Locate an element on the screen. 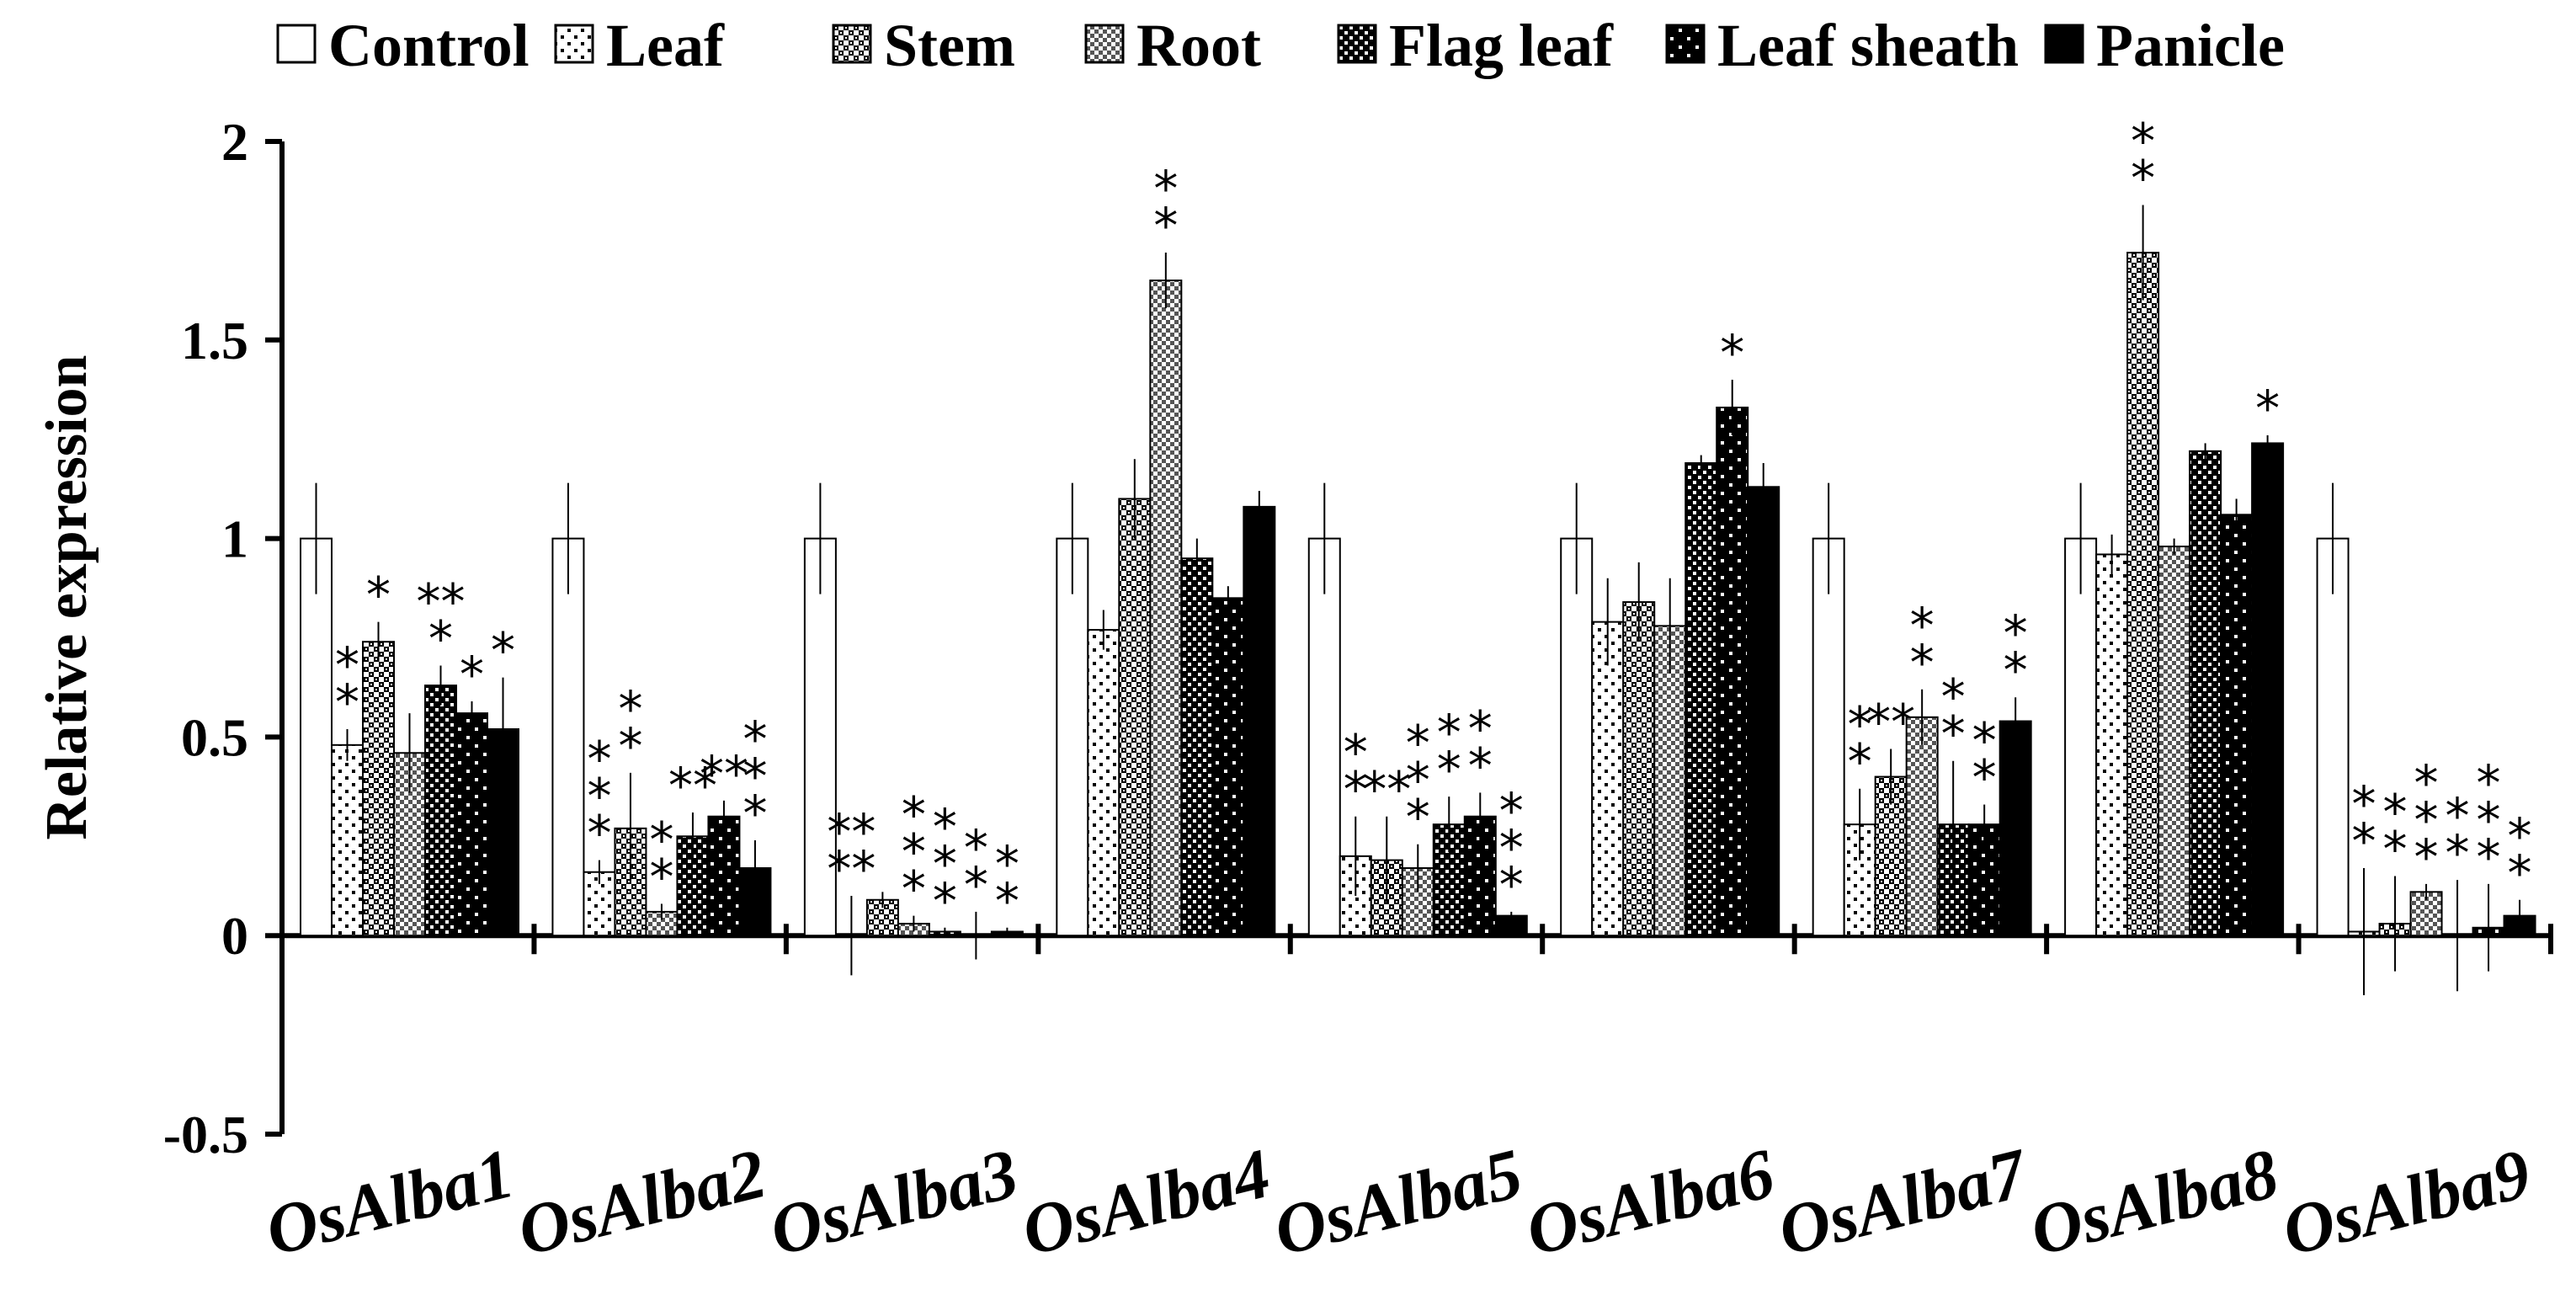 The image size is (2576, 1300). legend-item: Root is located at coordinates (1173, 45).